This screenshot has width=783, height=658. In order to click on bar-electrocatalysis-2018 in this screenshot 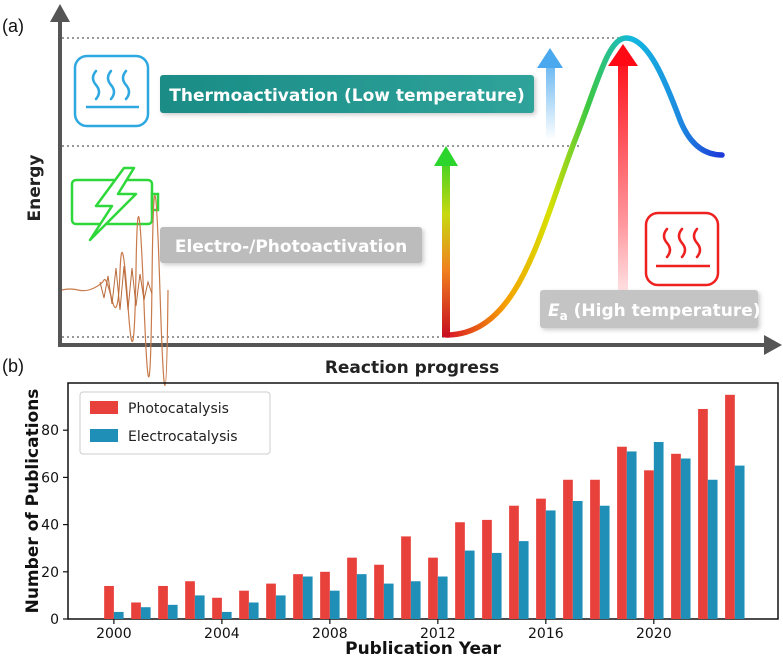, I will do `click(604, 562)`.